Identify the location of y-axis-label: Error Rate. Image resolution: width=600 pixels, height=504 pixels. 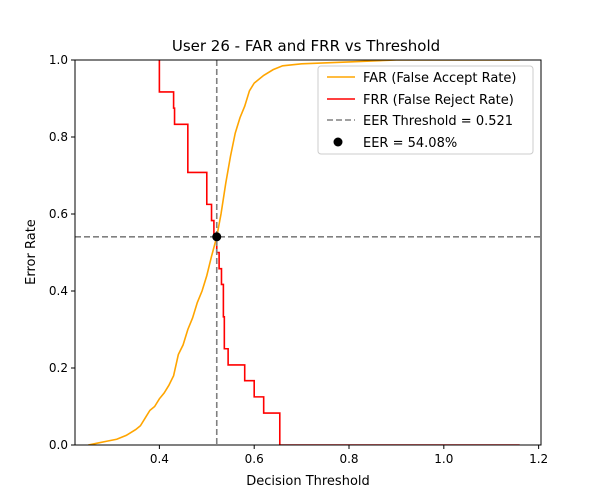
(31, 252).